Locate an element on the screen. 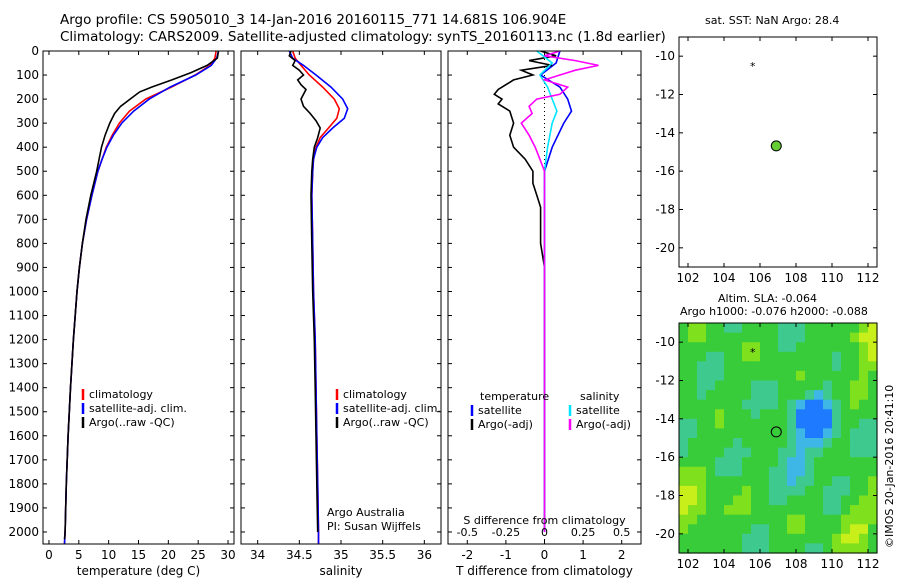 The image size is (900, 580). x-tick-label: 5 is located at coordinates (79, 555).